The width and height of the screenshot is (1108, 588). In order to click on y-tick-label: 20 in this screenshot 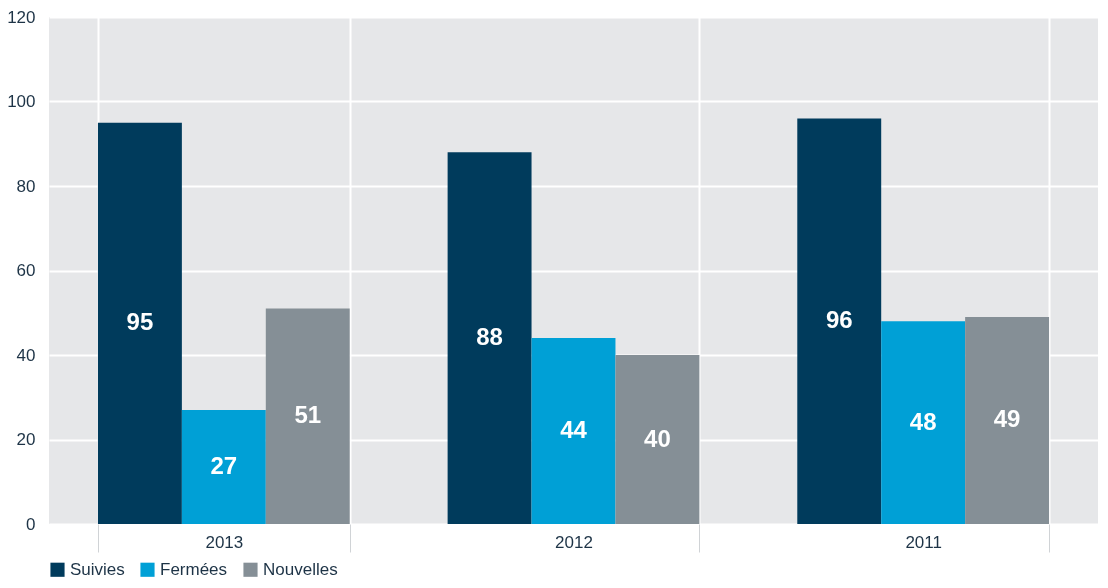, I will do `click(26, 439)`.